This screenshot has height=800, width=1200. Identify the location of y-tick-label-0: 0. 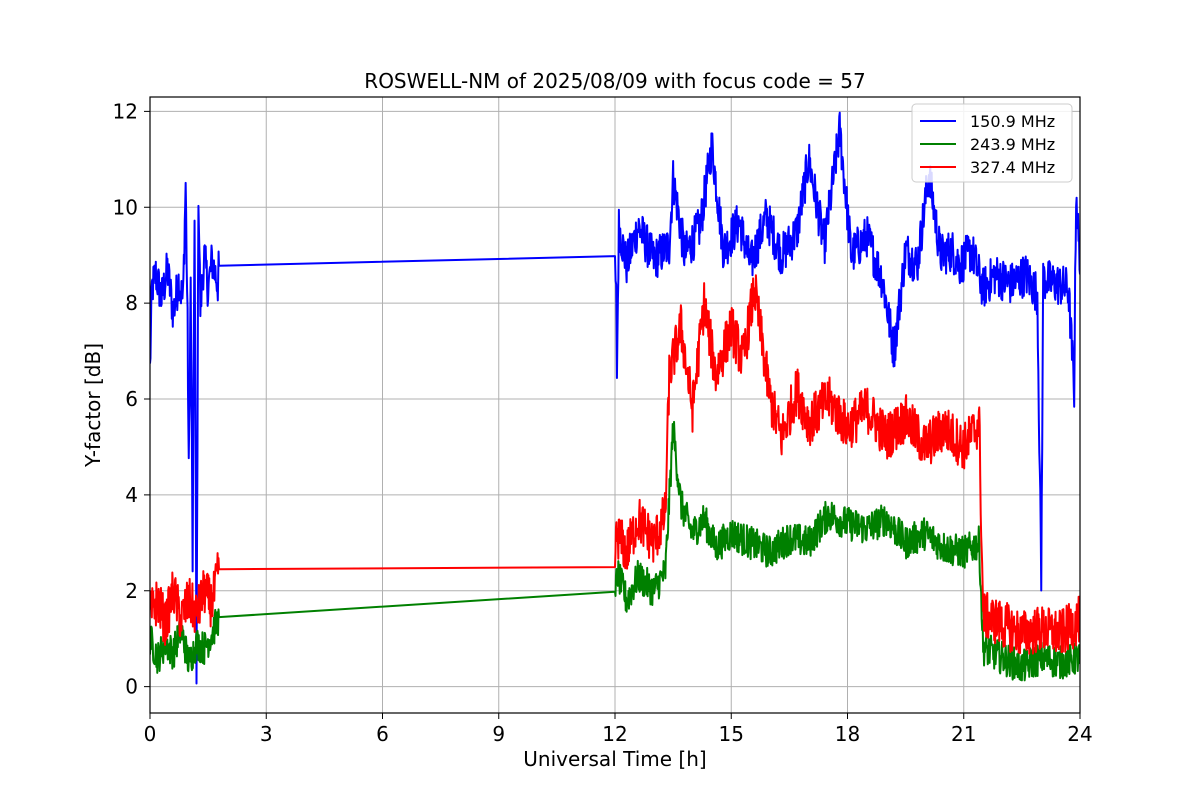
(131, 687).